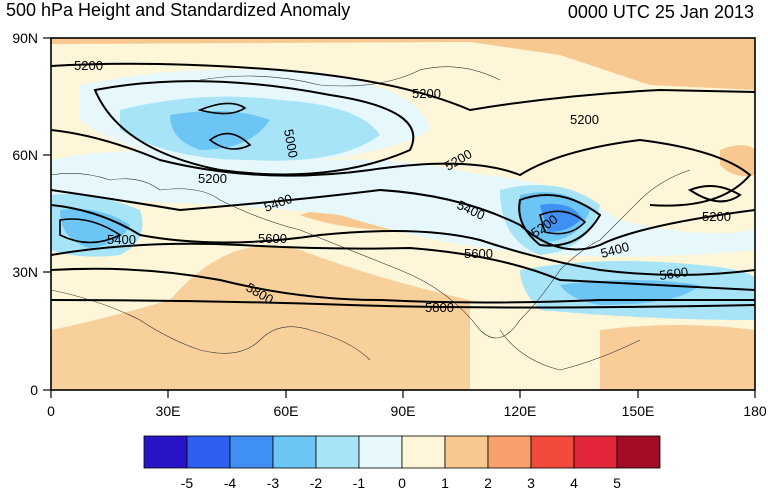  I want to click on colorbar-label: -1, so click(359, 483).